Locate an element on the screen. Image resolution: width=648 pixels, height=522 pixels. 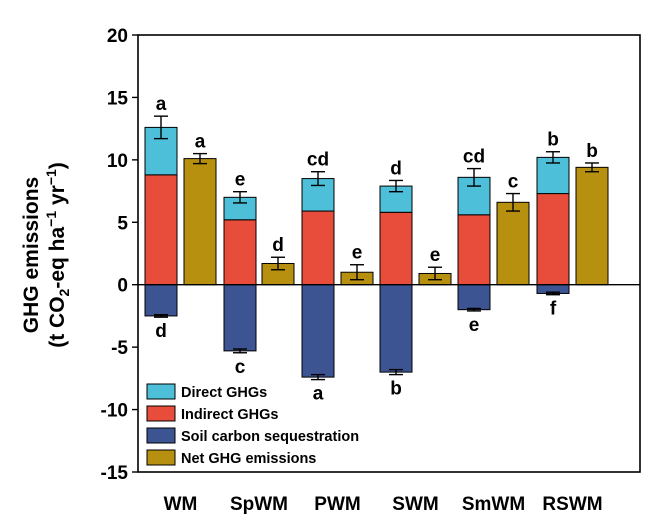
sig-net-pwm: e is located at coordinates (357, 253).